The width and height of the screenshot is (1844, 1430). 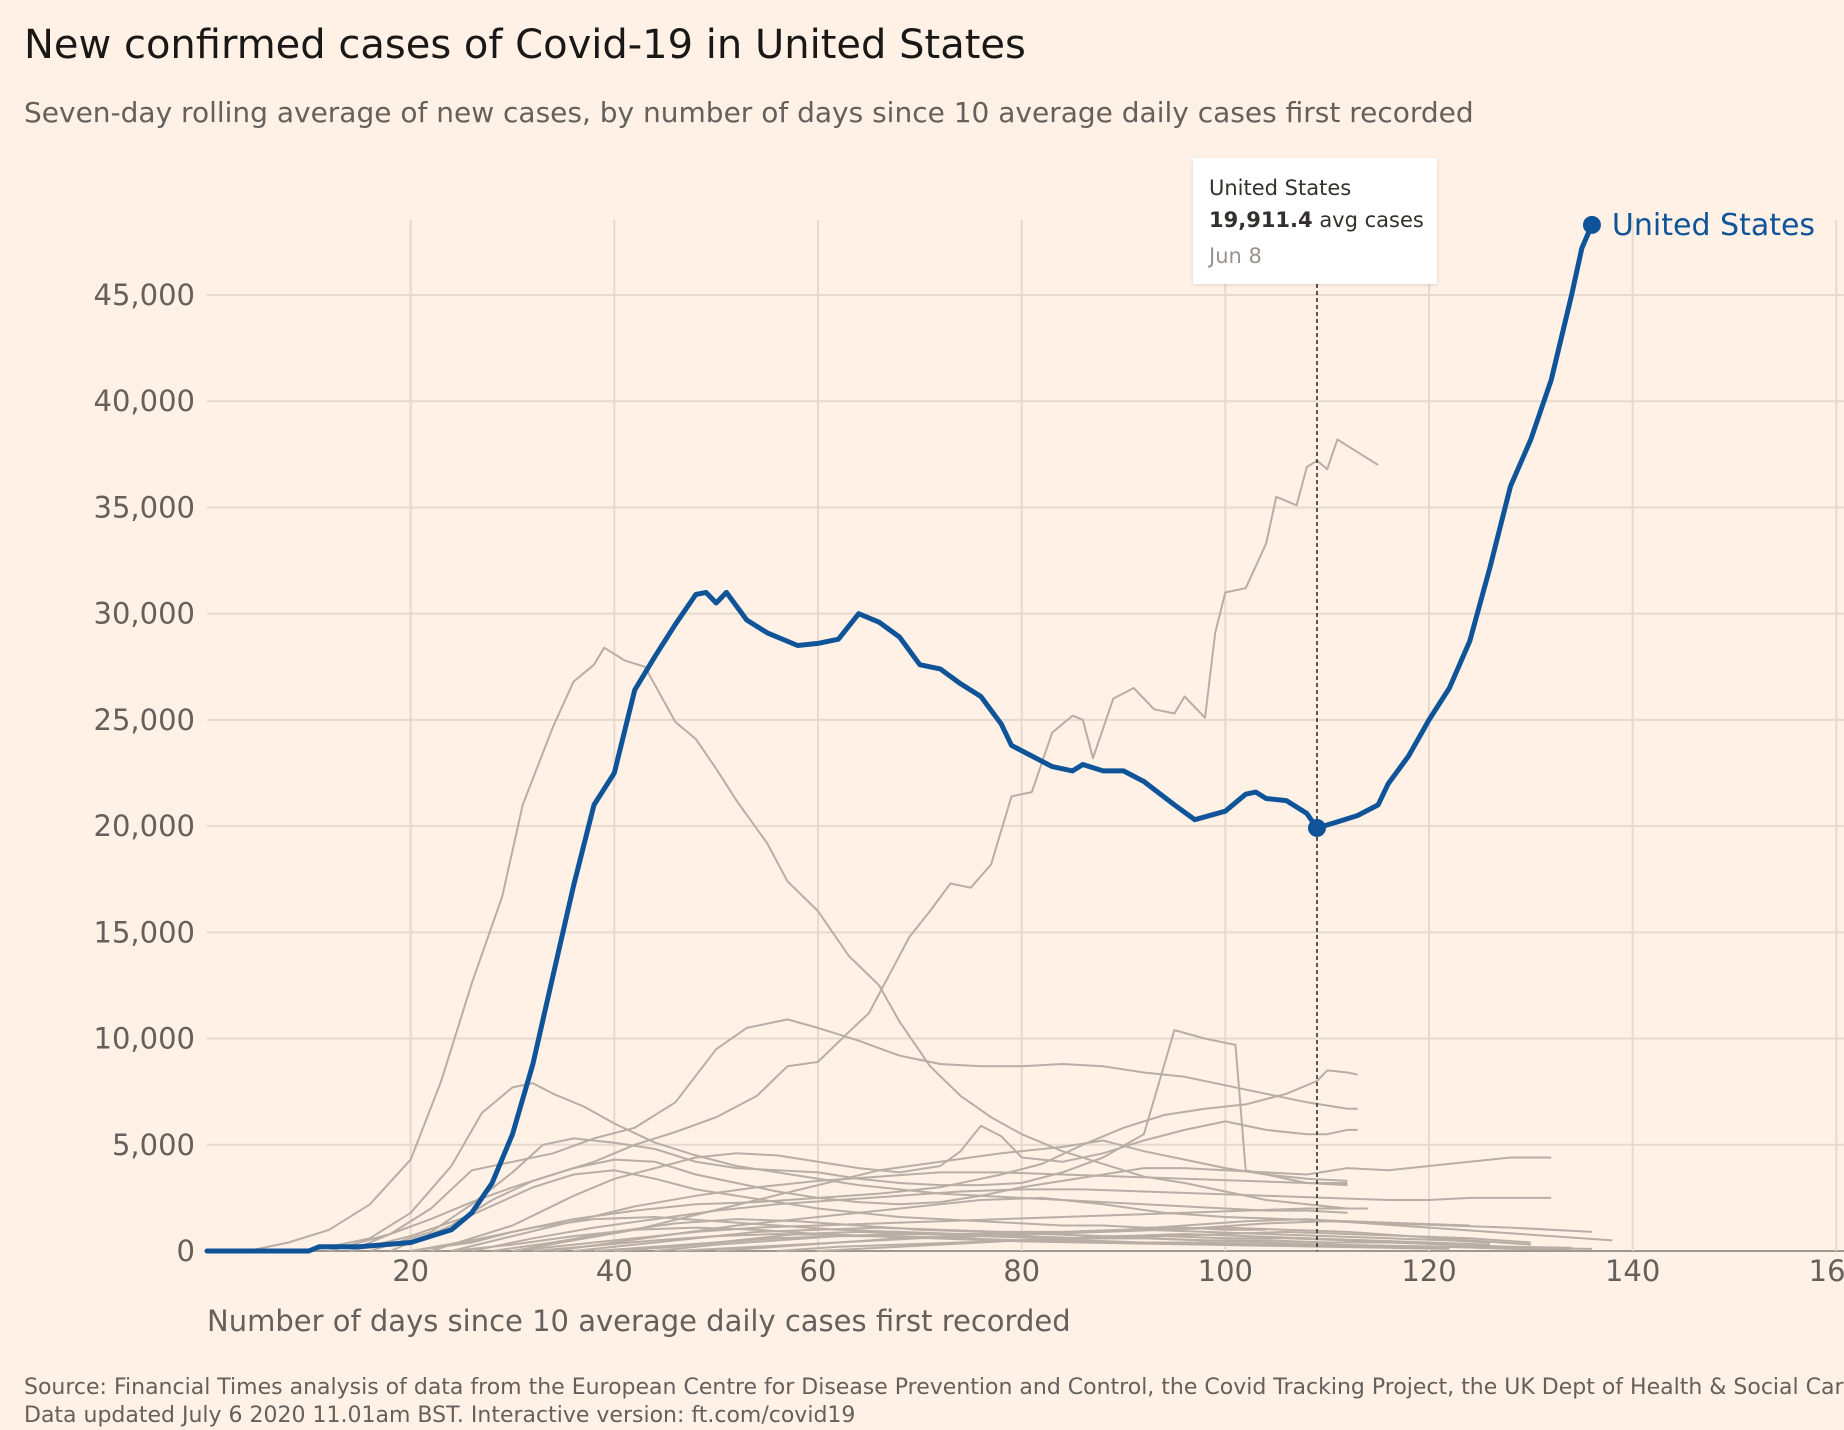 What do you see at coordinates (153, 1145) in the screenshot?
I see `y-tick-label: 5,000` at bounding box center [153, 1145].